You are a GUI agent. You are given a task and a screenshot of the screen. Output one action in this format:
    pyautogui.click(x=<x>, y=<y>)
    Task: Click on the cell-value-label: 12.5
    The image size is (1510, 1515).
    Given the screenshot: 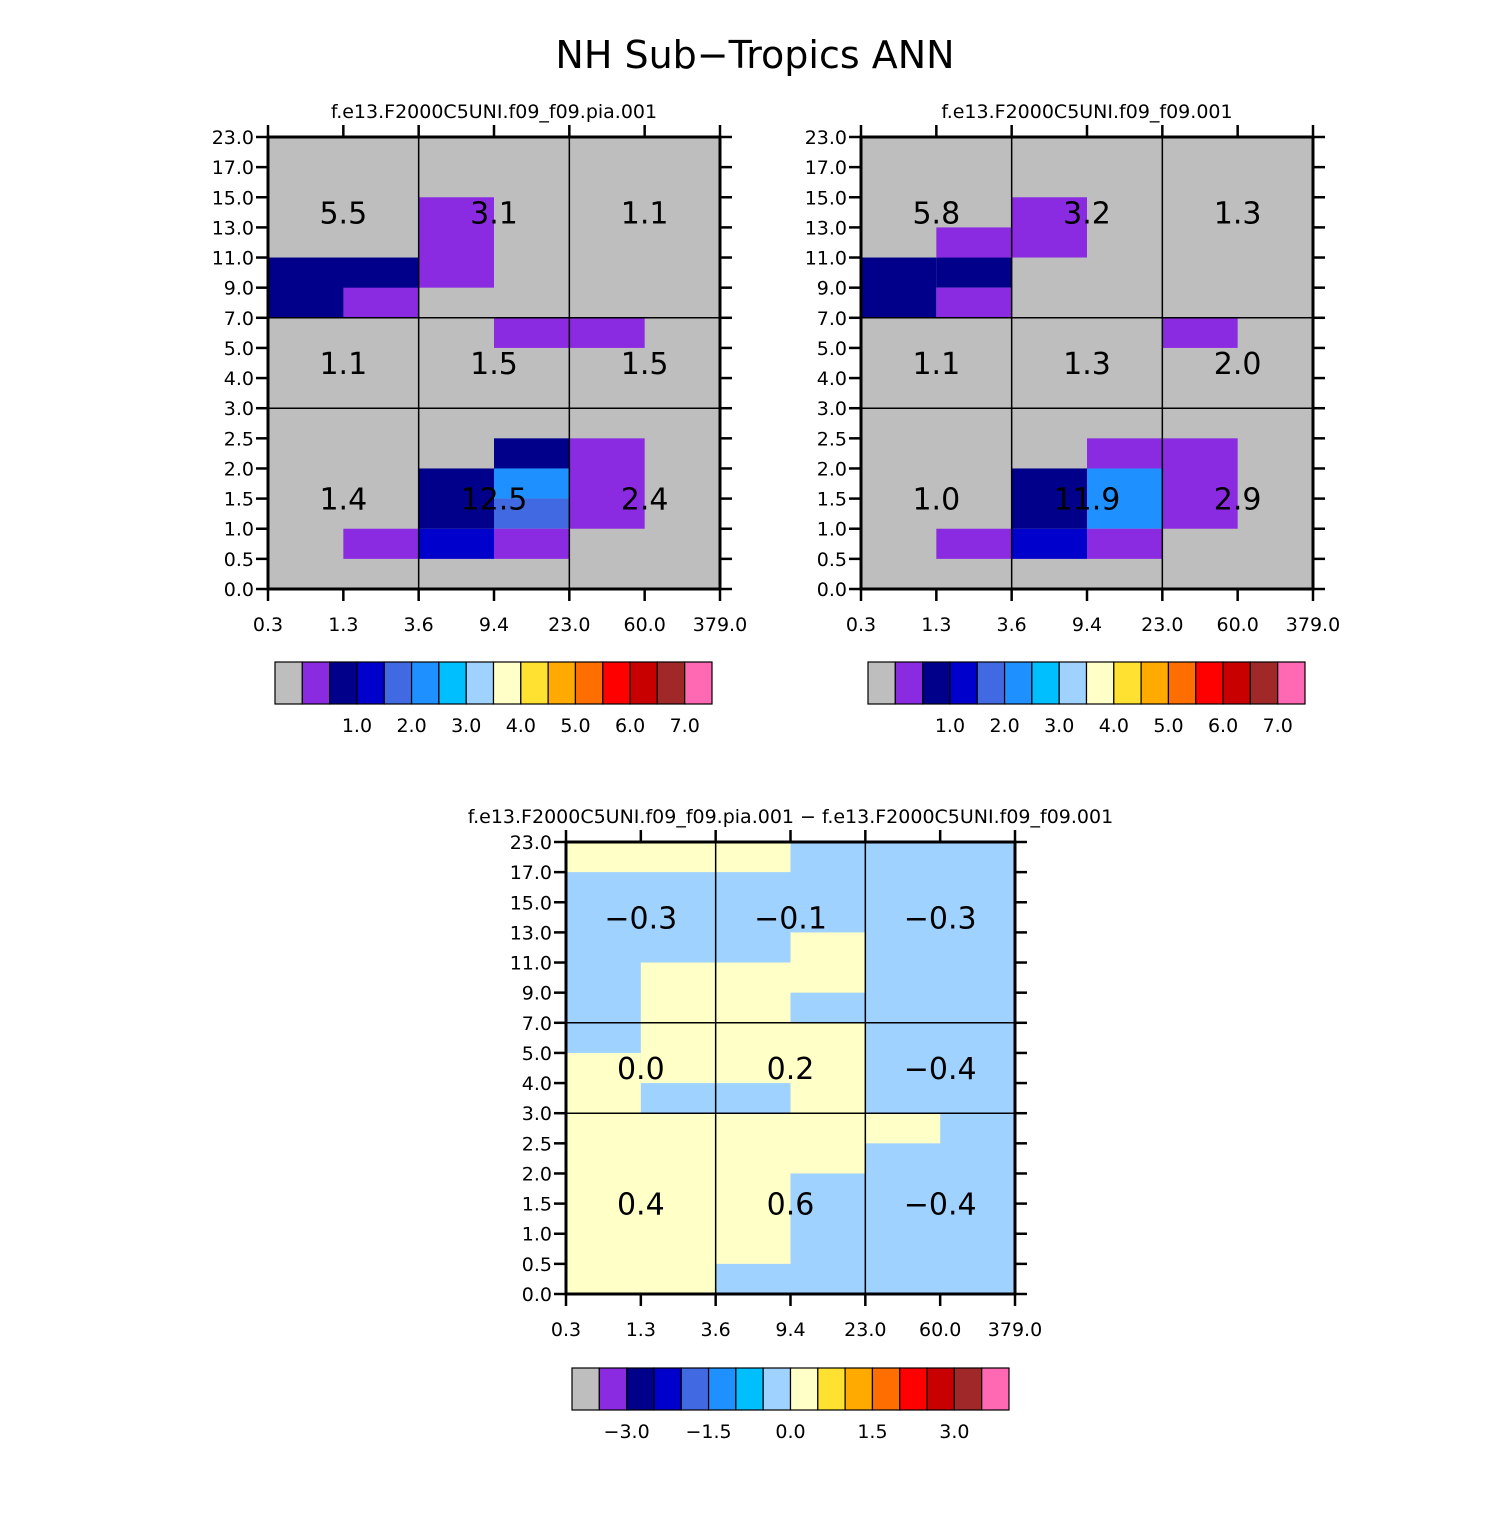 What is the action you would take?
    pyautogui.click(x=494, y=500)
    